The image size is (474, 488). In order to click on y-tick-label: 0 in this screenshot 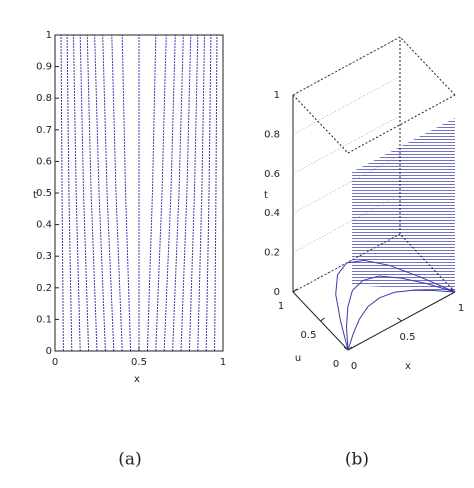, I will do `click(49, 351)`.